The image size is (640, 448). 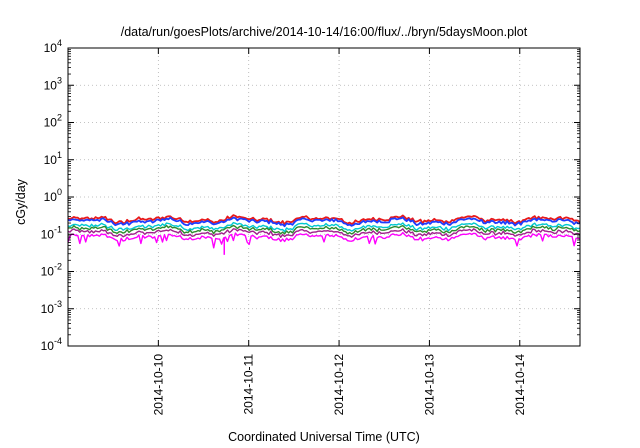 I want to click on x-tick-label: 2014-10-11, so click(x=249, y=384).